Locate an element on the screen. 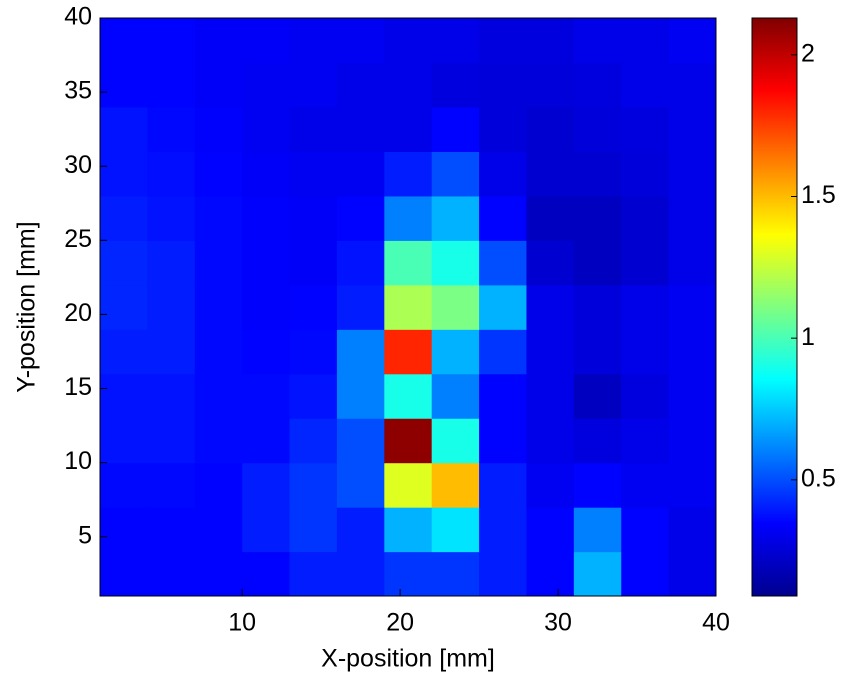 Image resolution: width=848 pixels, height=682 pixels. y-tick-label: 35 is located at coordinates (78, 91).